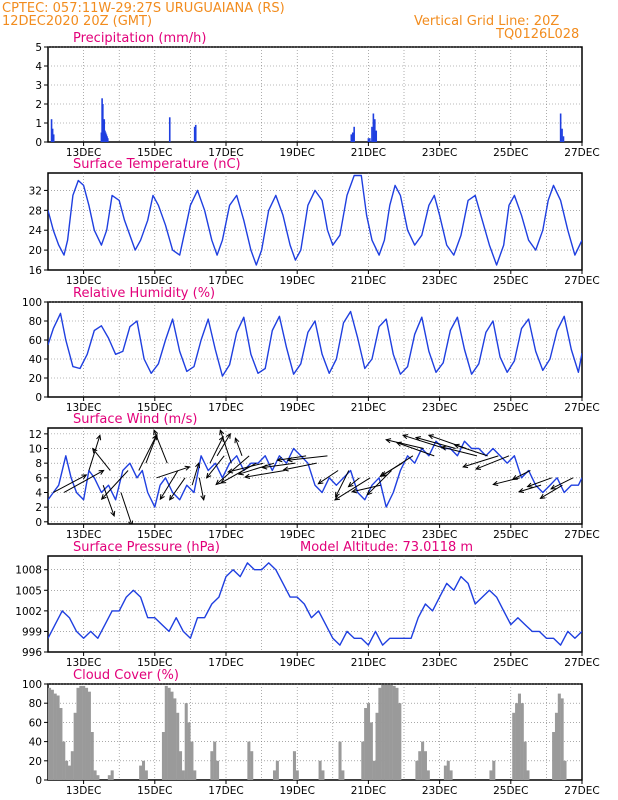  What do you see at coordinates (38, 48) in the screenshot?
I see `y-tick-label: 5` at bounding box center [38, 48].